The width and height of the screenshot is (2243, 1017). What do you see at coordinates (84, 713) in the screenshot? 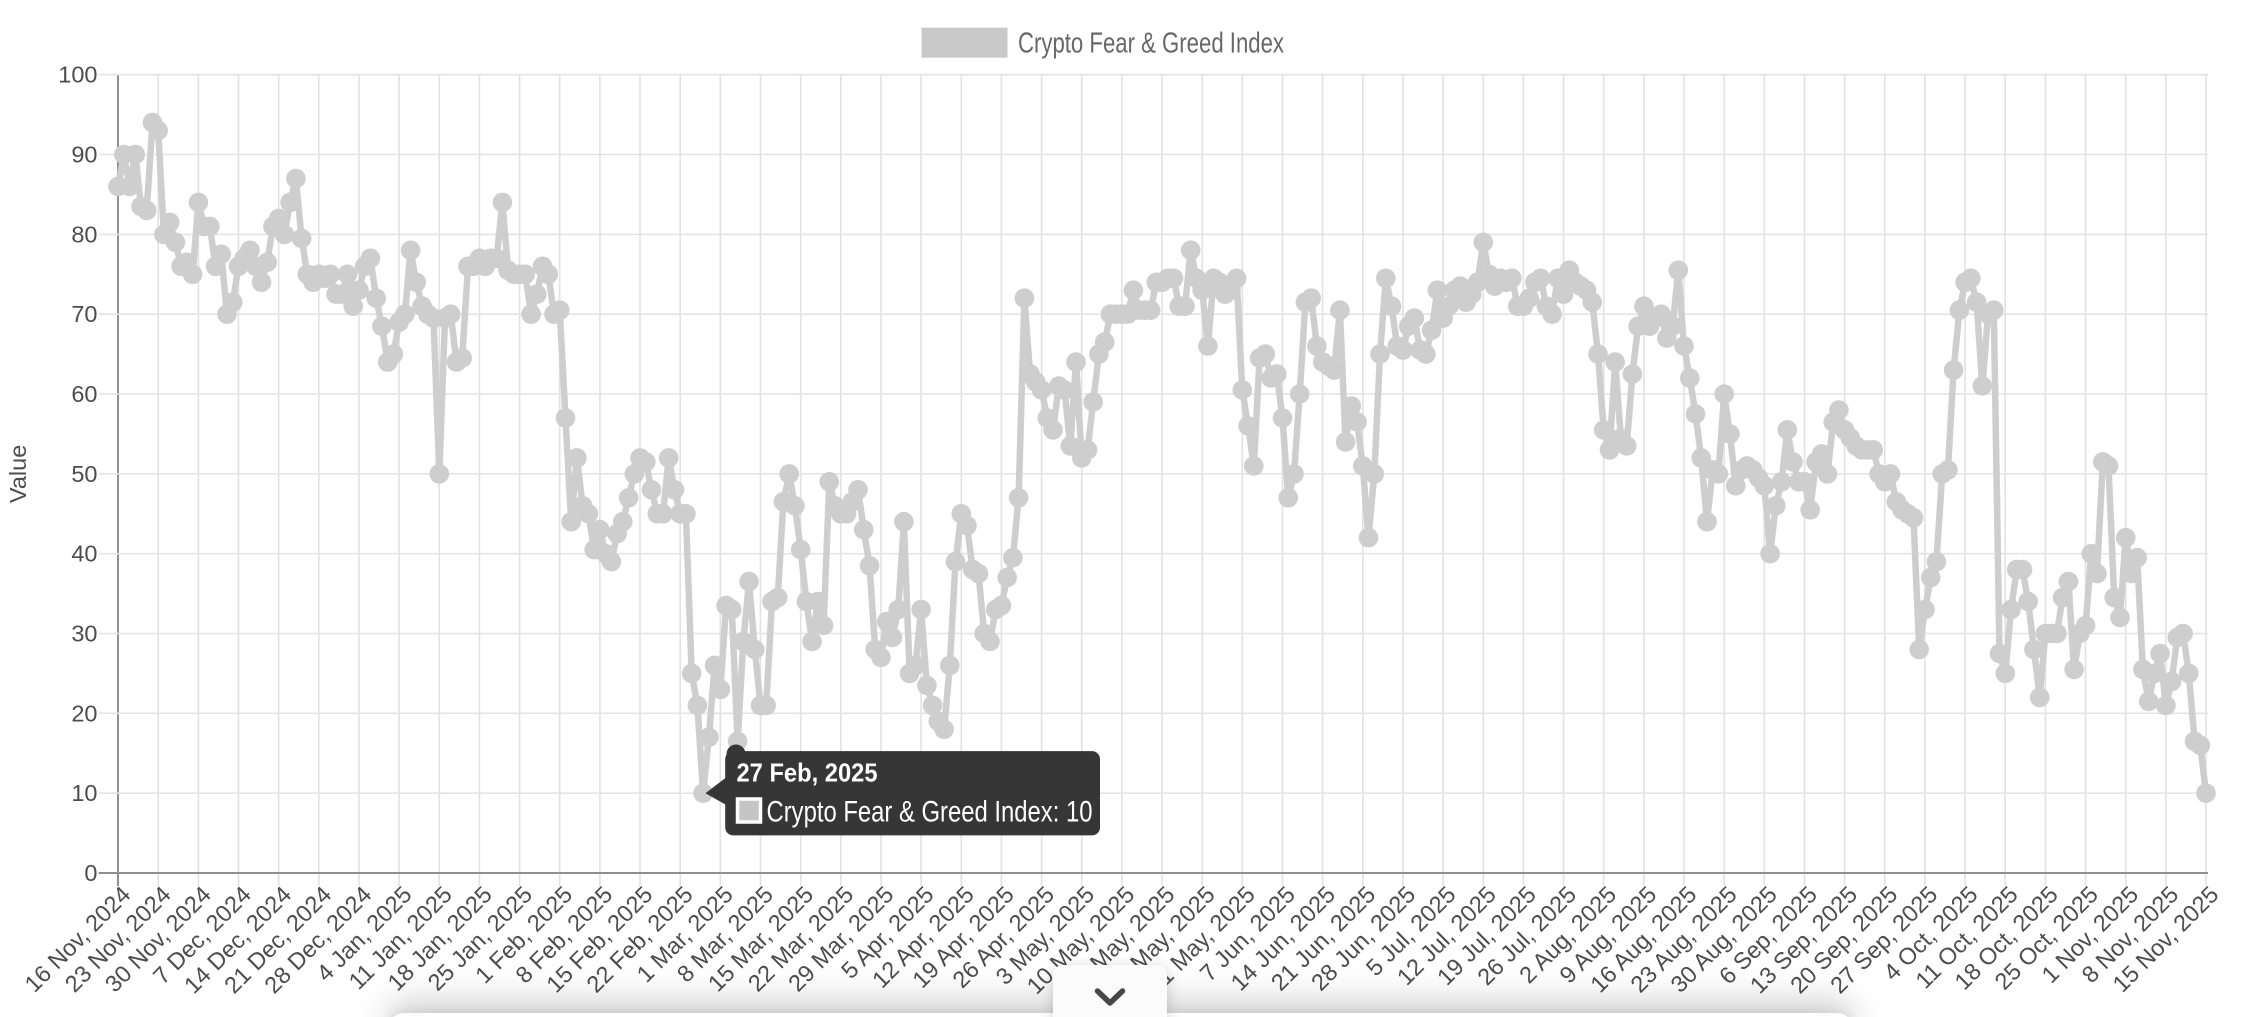
I see `svg-text: 20` at bounding box center [84, 713].